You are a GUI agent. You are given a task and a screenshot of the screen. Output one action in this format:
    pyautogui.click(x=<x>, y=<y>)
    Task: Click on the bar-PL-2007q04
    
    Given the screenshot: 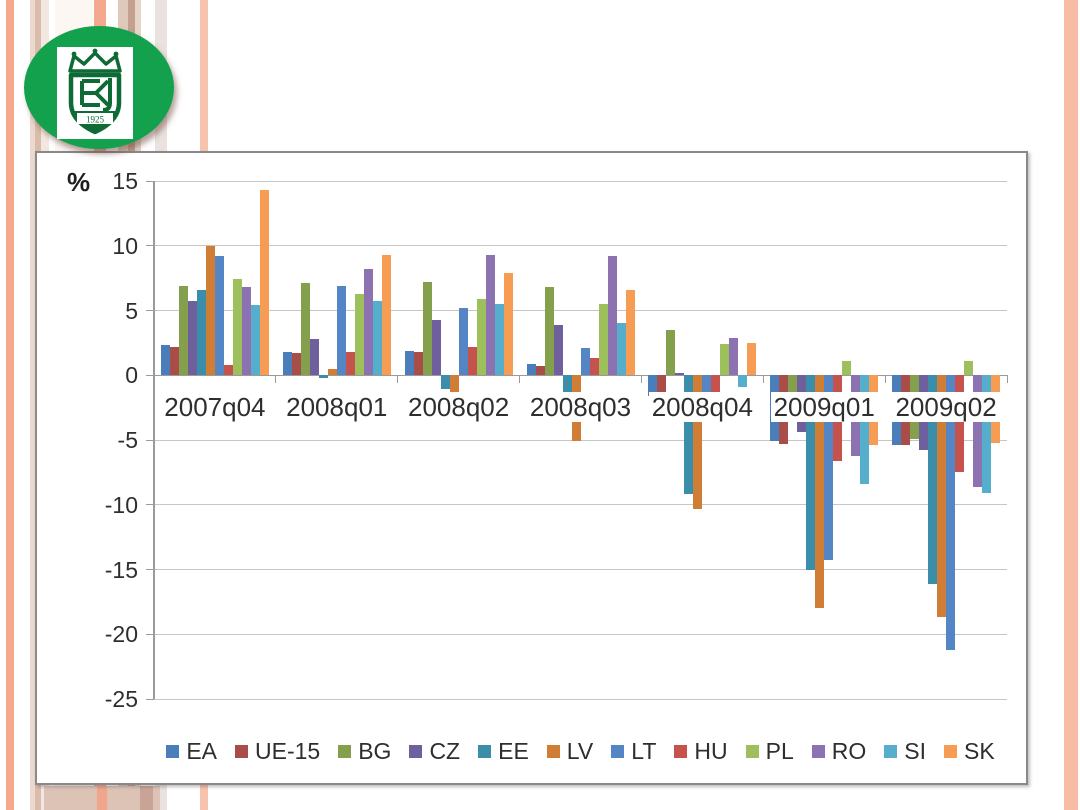 What is the action you would take?
    pyautogui.click(x=237, y=327)
    